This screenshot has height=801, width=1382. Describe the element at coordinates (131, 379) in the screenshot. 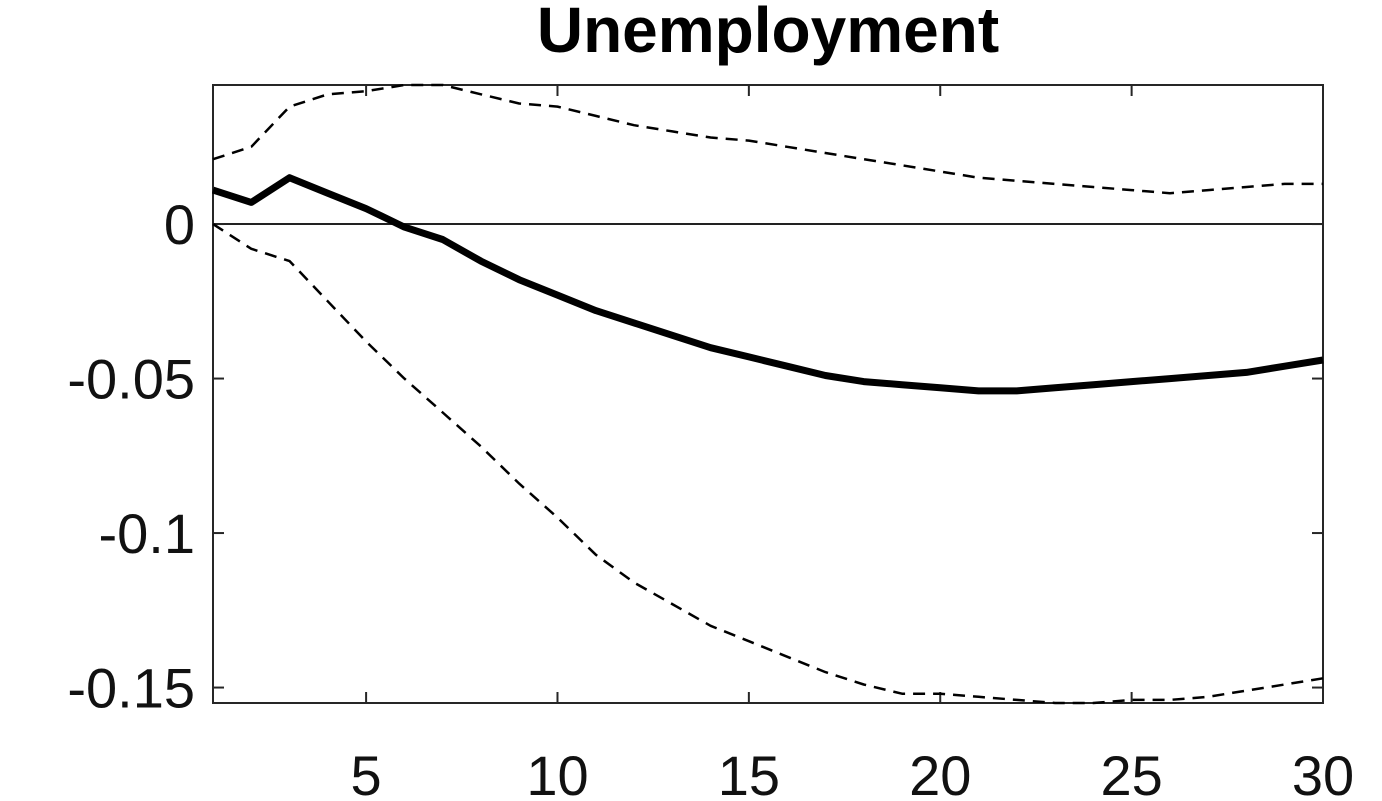

I see `y-tick-label: -0.05` at that location.